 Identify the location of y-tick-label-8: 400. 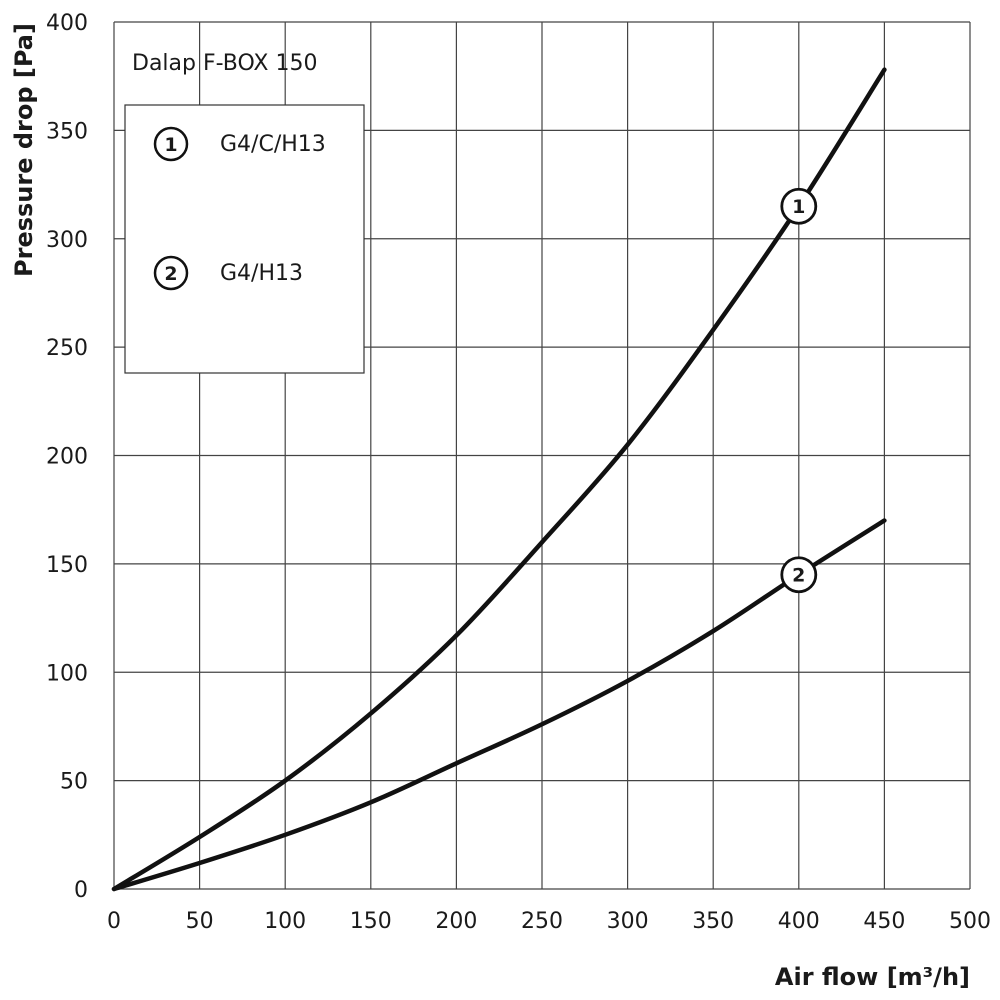
(67, 23).